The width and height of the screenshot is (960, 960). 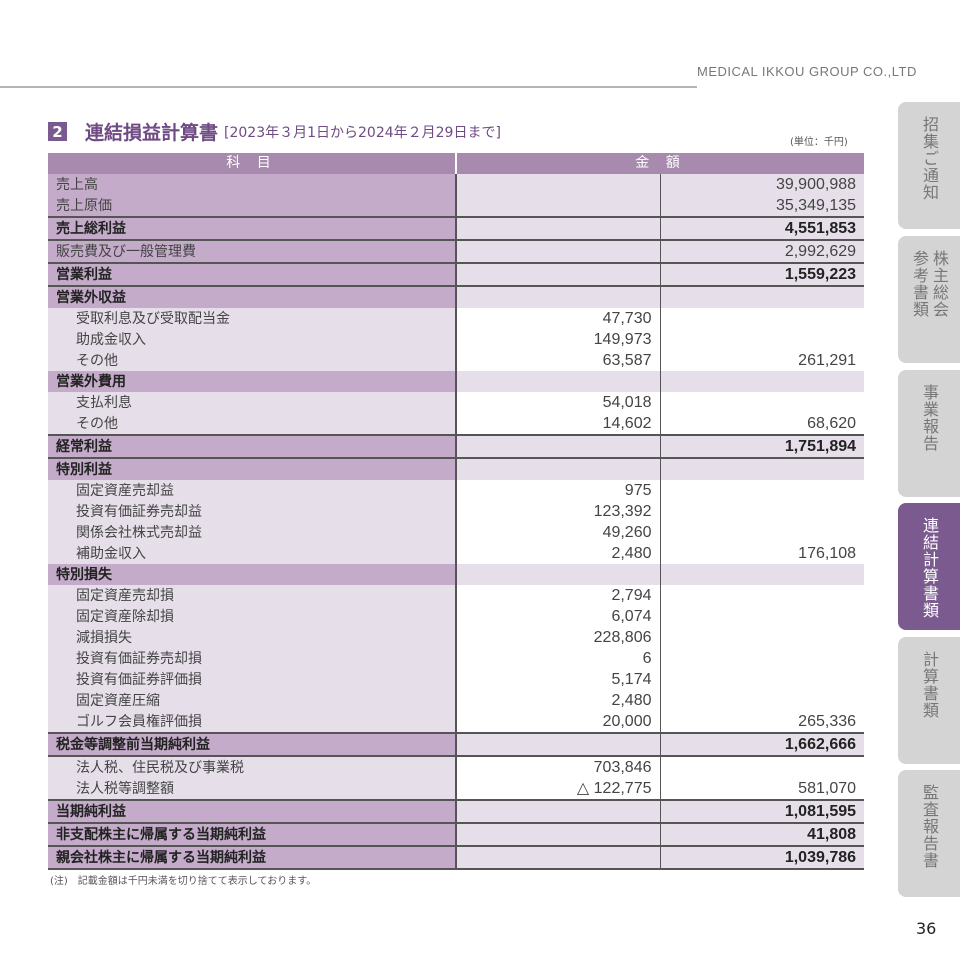 I want to click on row-amount: 35,349,135, so click(x=762, y=206).